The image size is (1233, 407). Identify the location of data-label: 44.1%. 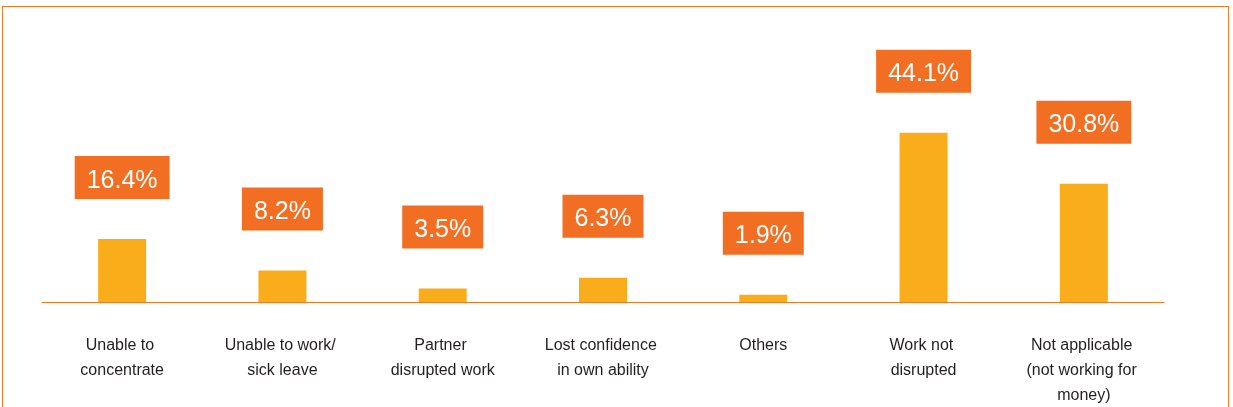
(924, 72).